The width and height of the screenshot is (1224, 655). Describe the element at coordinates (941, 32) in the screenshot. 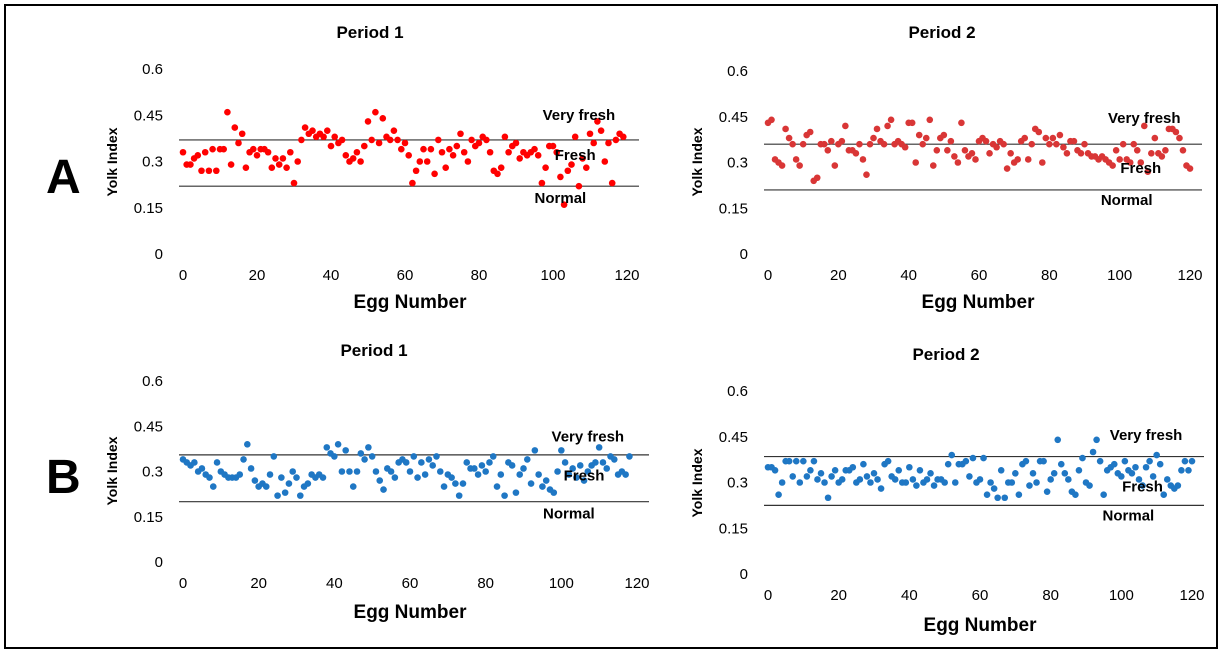

I see `chart-2-title: Period 2` at that location.